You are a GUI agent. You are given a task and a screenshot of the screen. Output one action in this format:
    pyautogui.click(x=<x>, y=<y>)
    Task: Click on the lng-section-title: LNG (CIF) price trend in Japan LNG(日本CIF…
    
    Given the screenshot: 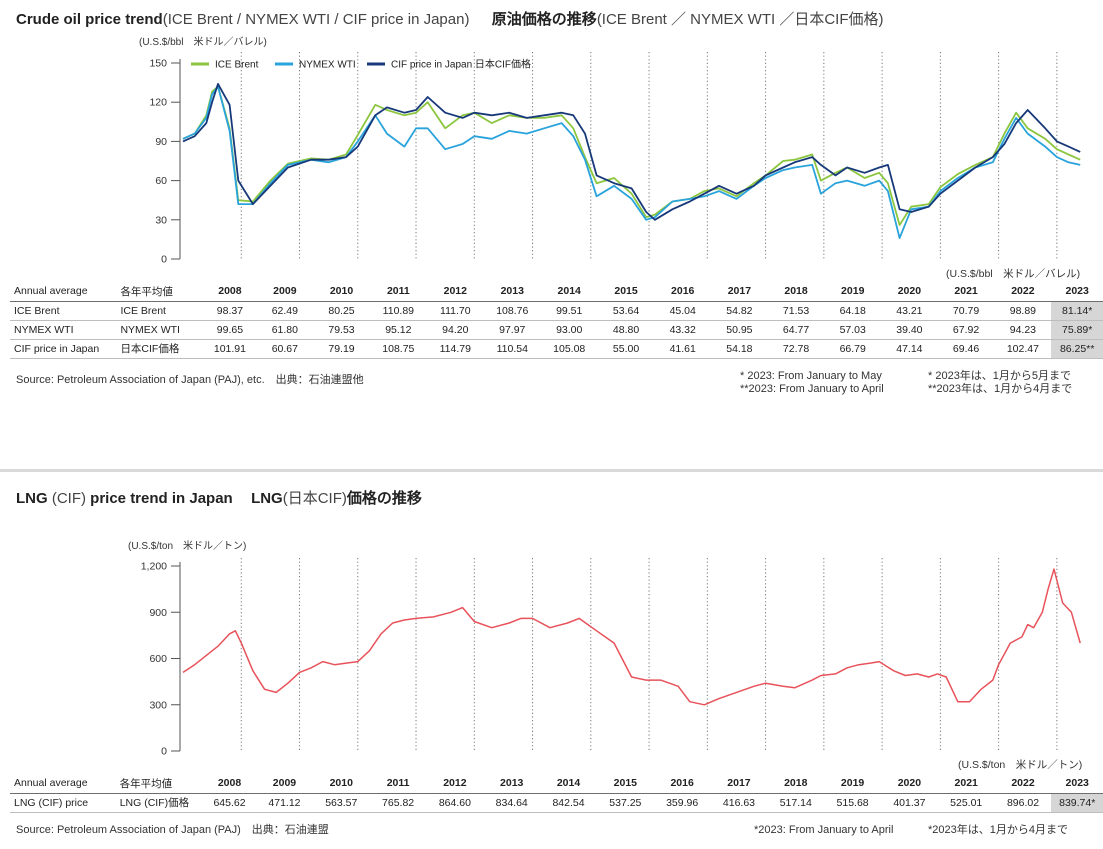 What is the action you would take?
    pyautogui.click(x=219, y=497)
    